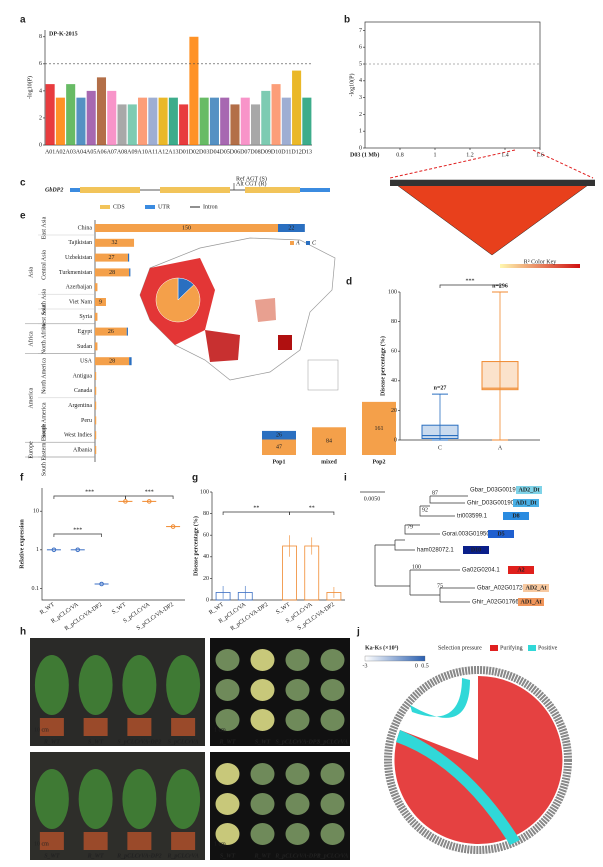  I want to click on photo-label: S_pCLCrVA-DP2, so click(298, 742).